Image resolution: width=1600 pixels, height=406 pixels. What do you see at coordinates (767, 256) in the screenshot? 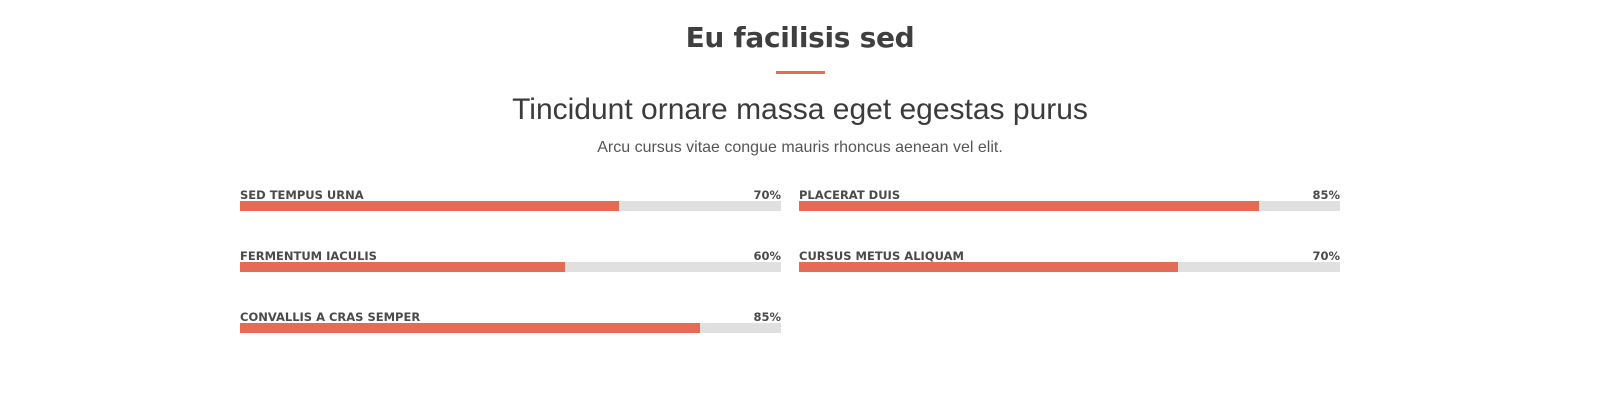
I see `skill-percent: 60%` at bounding box center [767, 256].